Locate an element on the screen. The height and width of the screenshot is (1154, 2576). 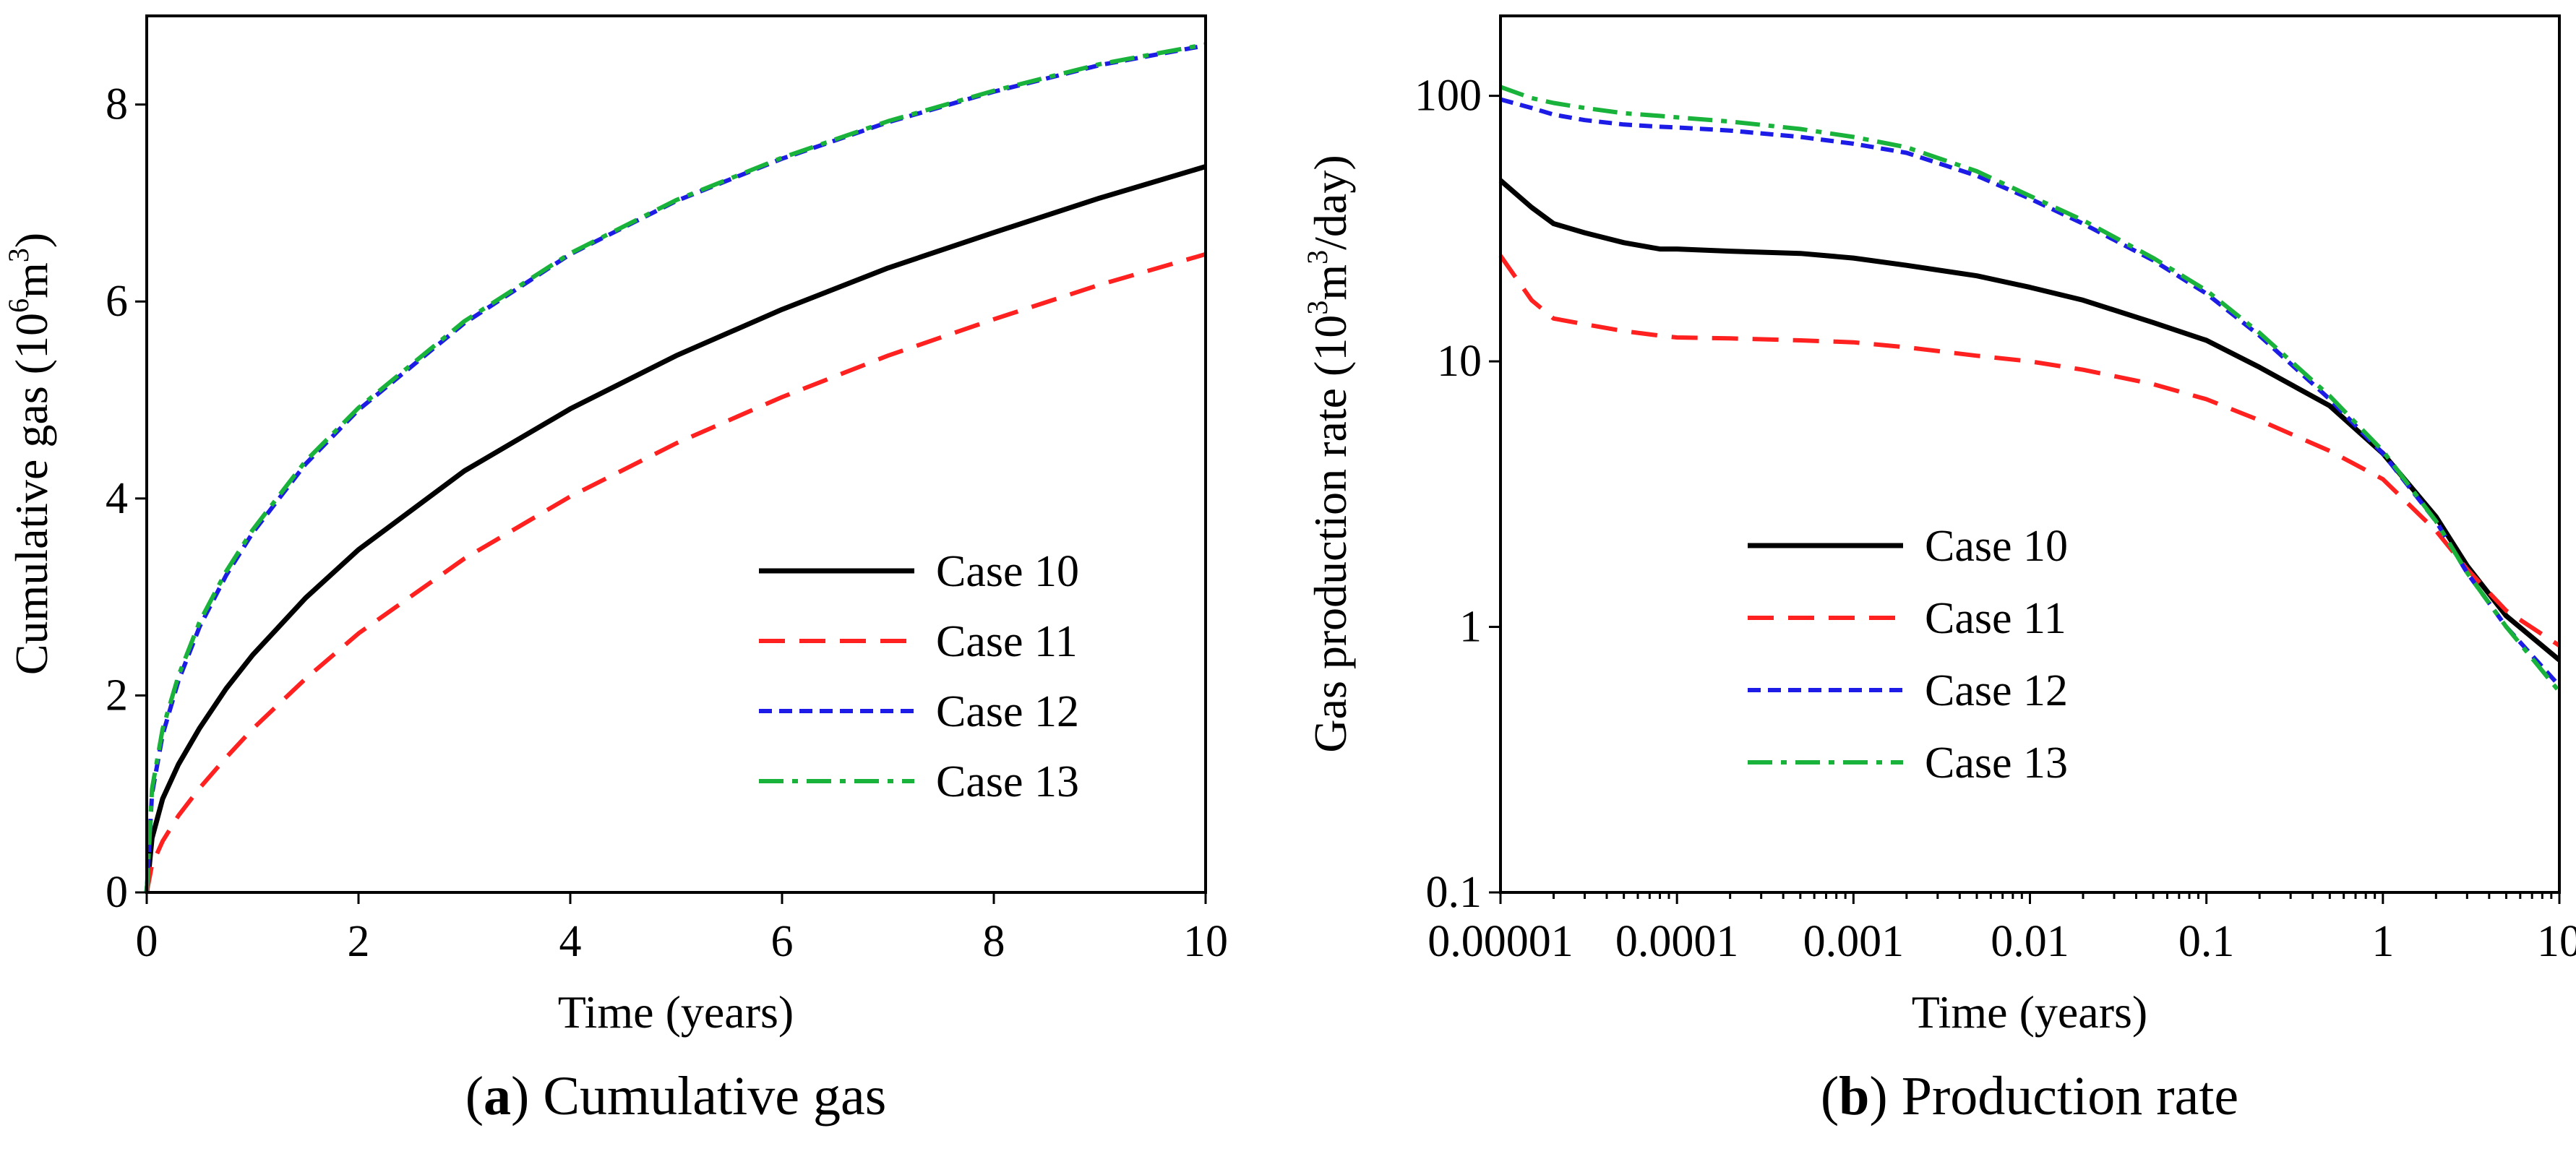
panel-a-legend-label-case12: Case 12 is located at coordinates (1008, 712).